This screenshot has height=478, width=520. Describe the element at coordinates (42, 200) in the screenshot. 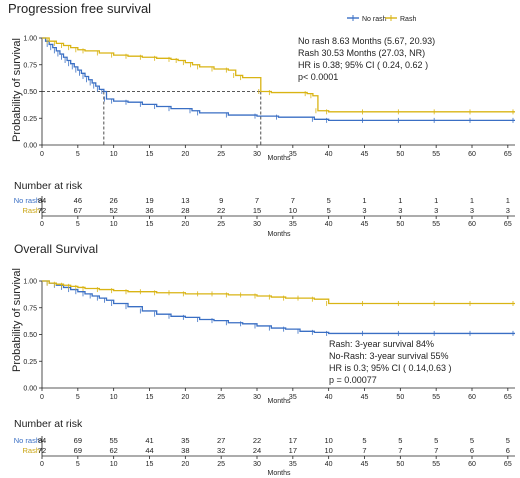

I see `risk-no-rash-value: 84` at that location.